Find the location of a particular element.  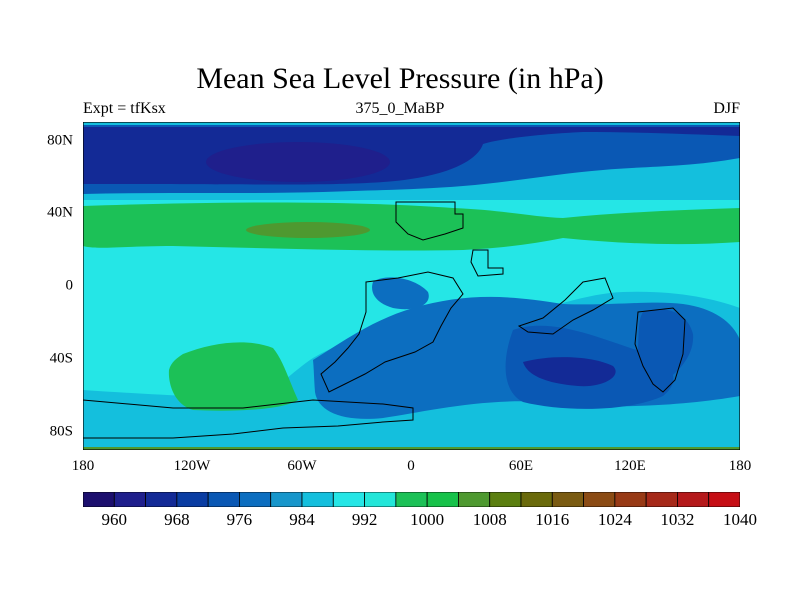

colorbar-tick-label: 976 is located at coordinates (239, 519).